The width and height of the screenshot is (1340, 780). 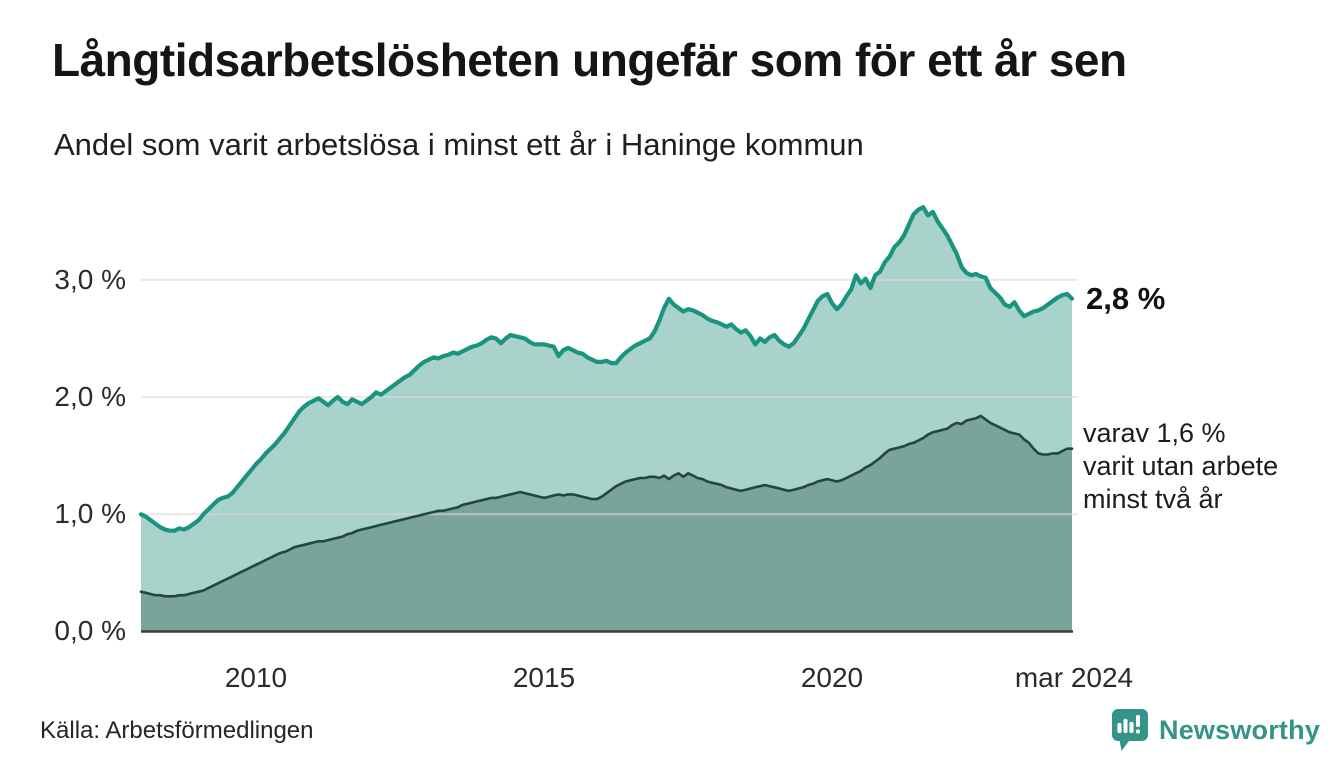 I want to click on secondary-annotation-line-1: varav 1,6 %, so click(x=1154, y=433).